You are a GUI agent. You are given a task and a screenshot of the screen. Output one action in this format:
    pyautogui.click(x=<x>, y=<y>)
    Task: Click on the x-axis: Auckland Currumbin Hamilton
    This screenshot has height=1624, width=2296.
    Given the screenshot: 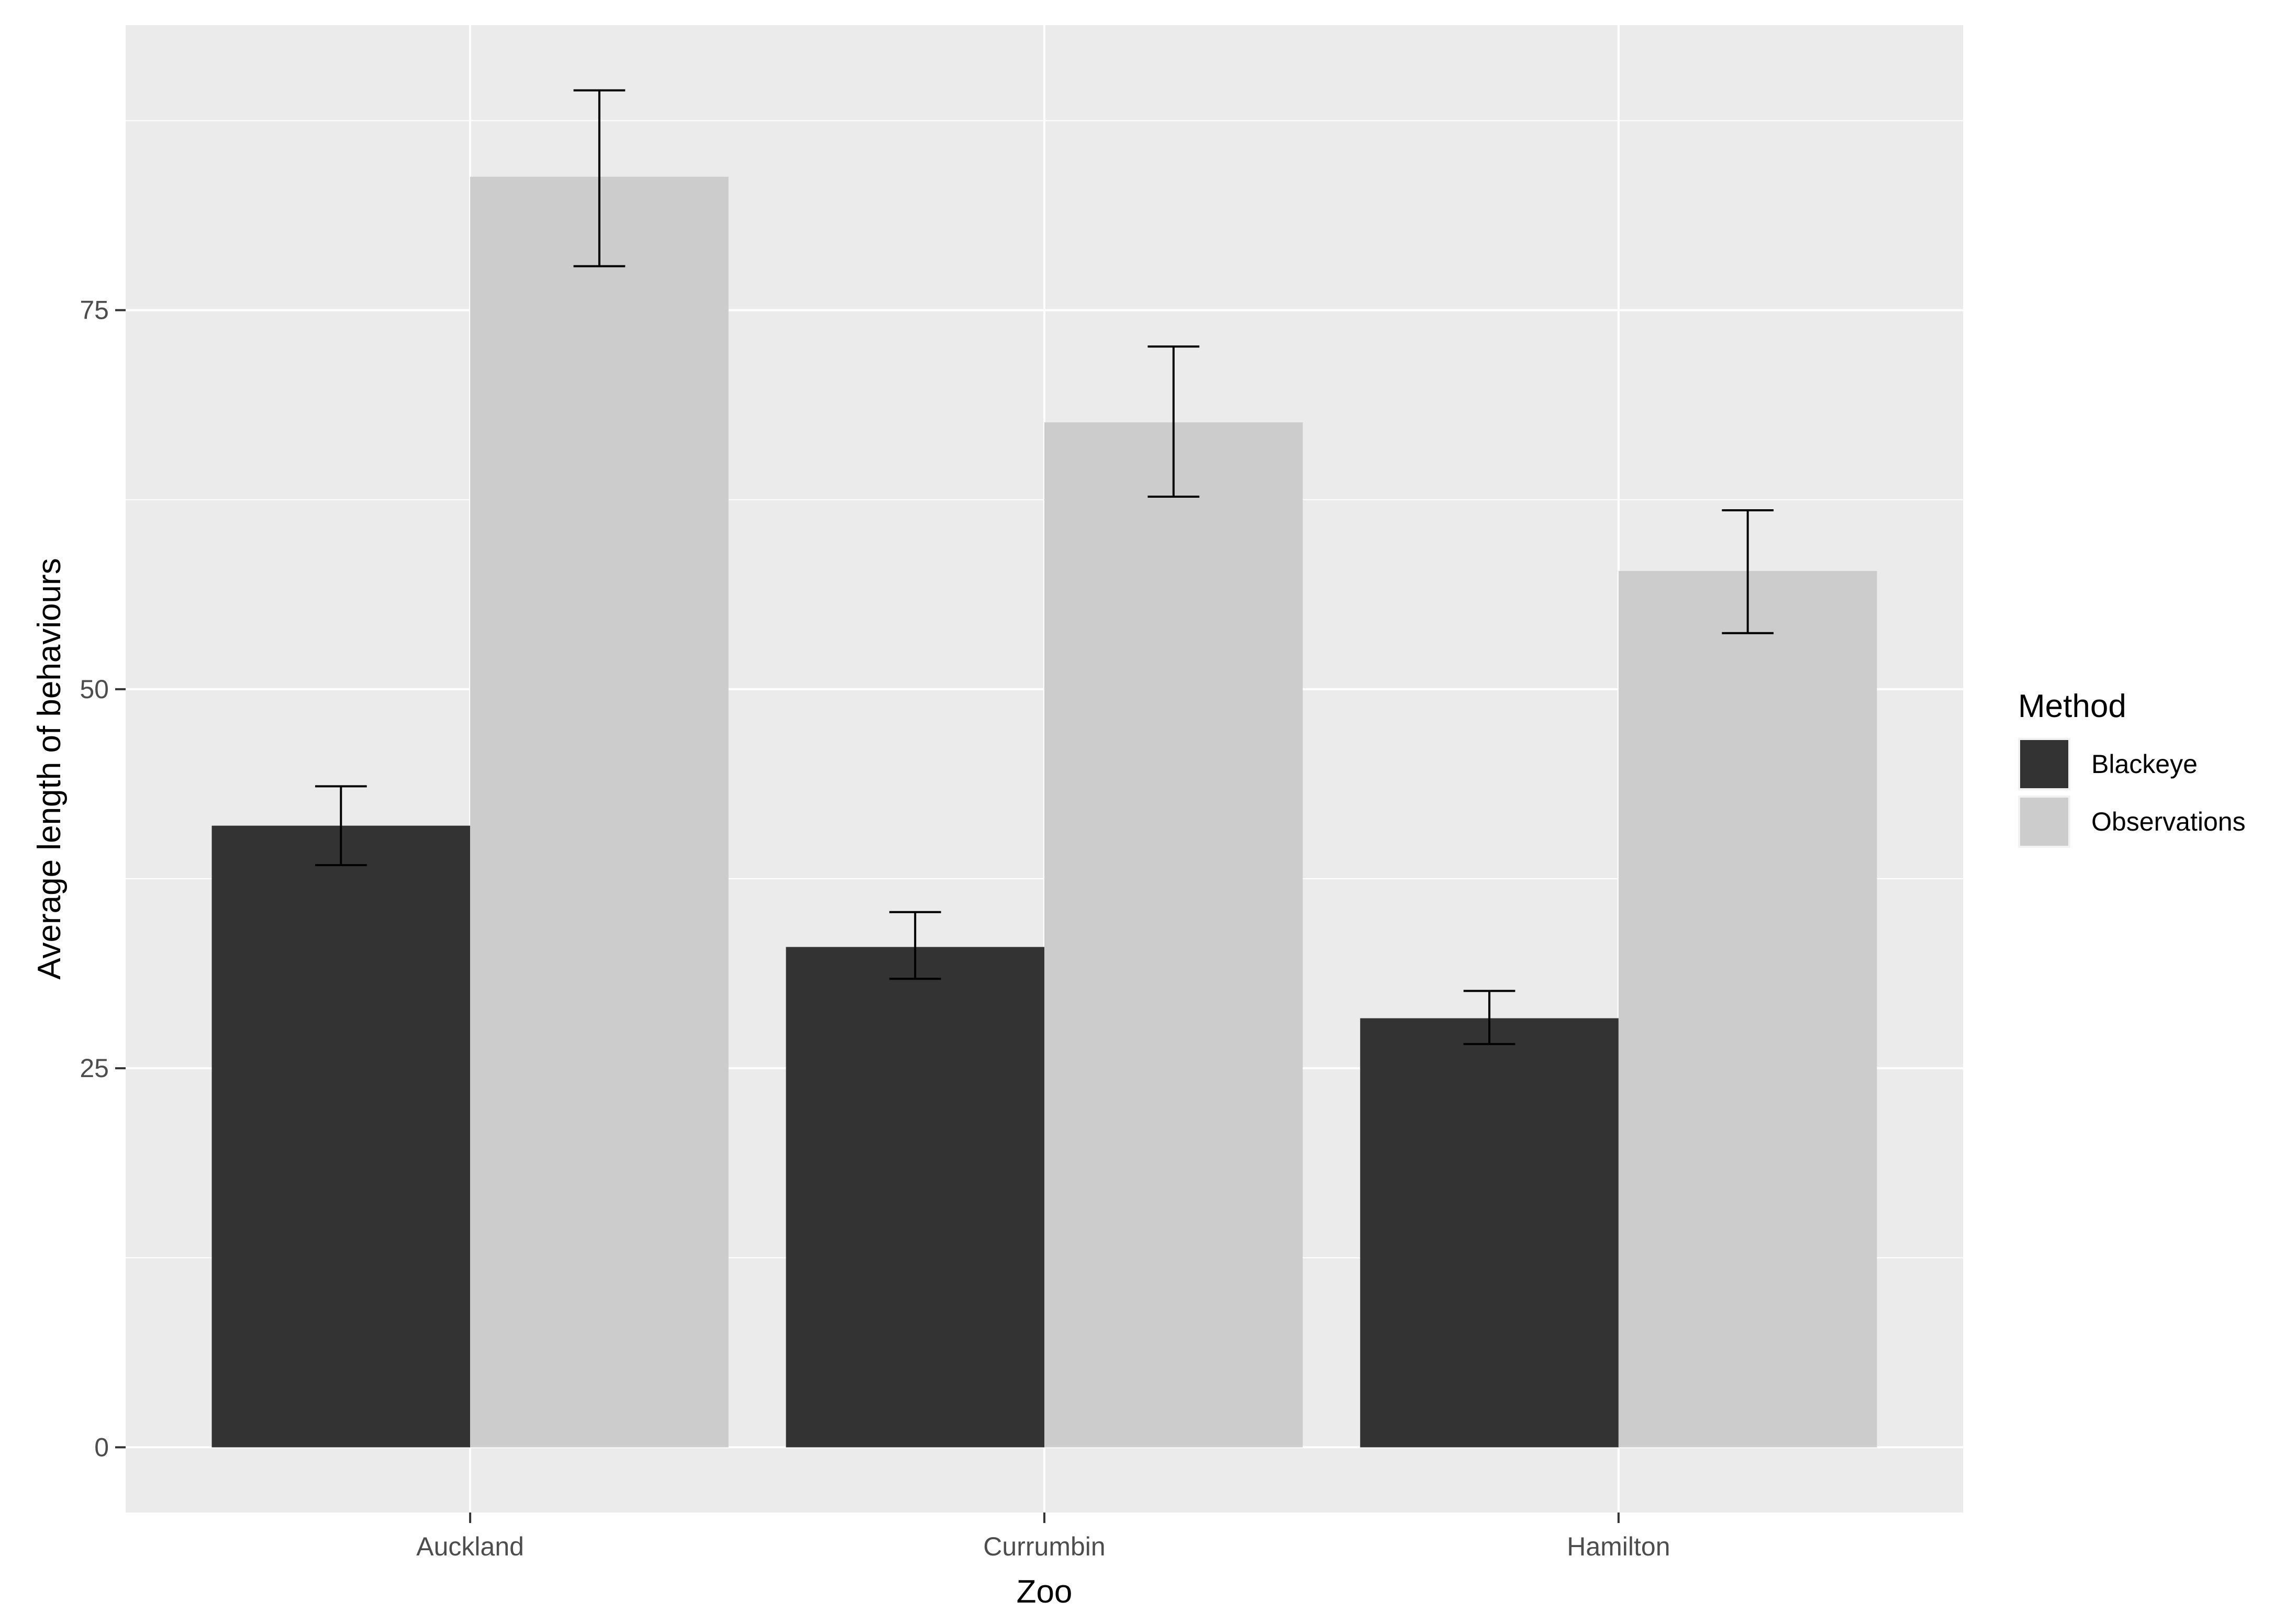 What is the action you would take?
    pyautogui.click(x=1043, y=1537)
    